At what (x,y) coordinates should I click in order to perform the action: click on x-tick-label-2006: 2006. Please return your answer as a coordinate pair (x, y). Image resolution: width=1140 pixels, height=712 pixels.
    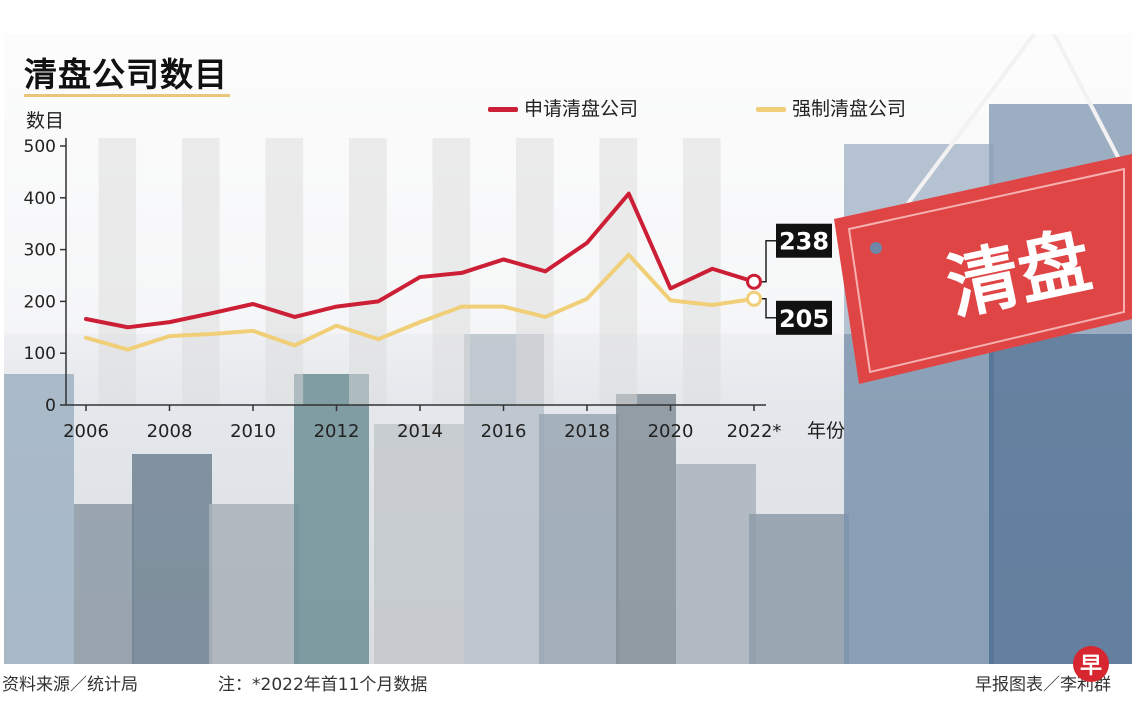
    Looking at the image, I should click on (86, 431).